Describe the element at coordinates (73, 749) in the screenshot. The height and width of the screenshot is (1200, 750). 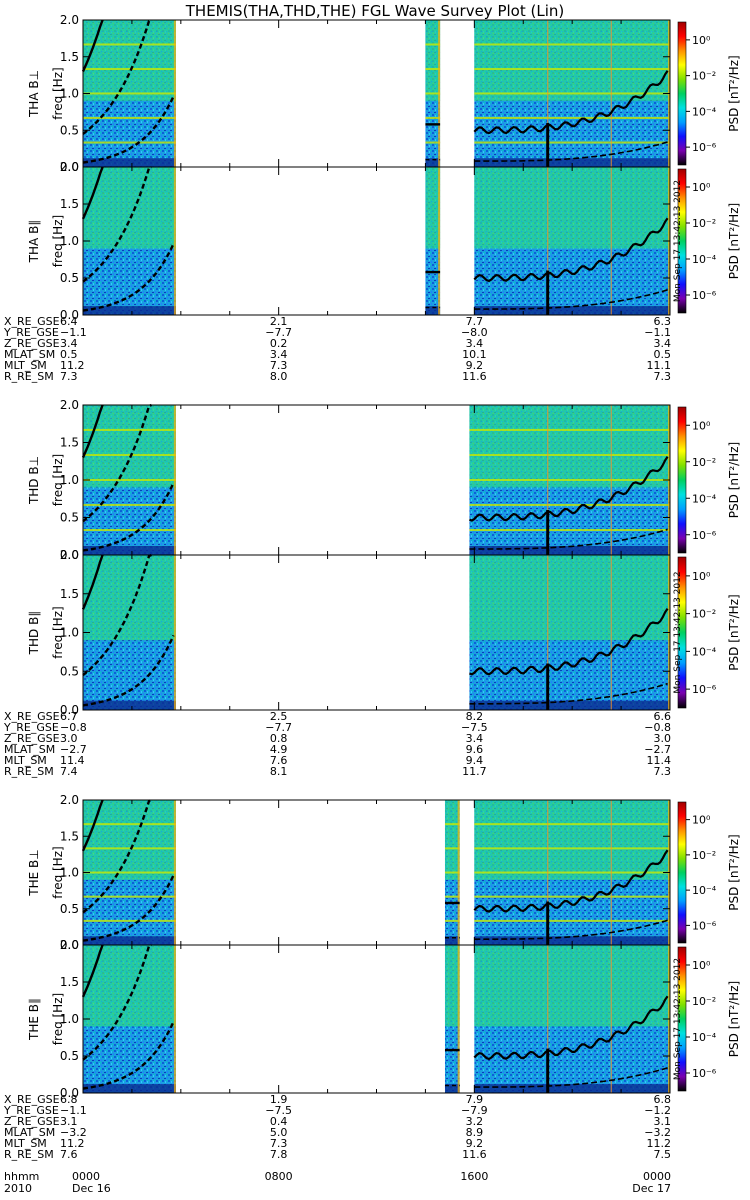
I see `orbit-value: −2.7` at that location.